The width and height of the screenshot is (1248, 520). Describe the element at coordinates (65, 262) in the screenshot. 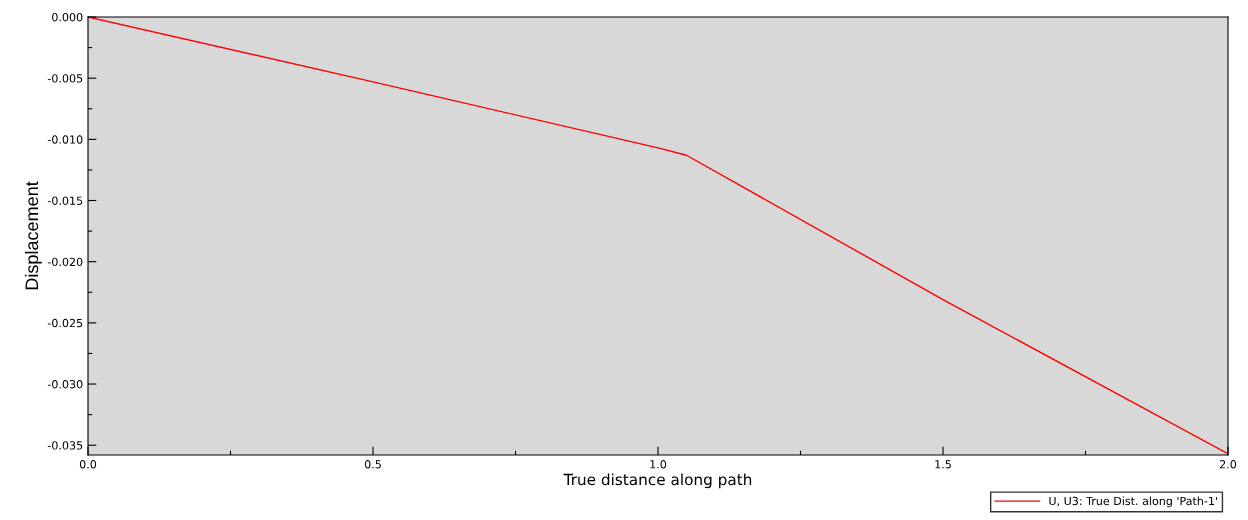

I see `y-tick-label: -0.020` at that location.